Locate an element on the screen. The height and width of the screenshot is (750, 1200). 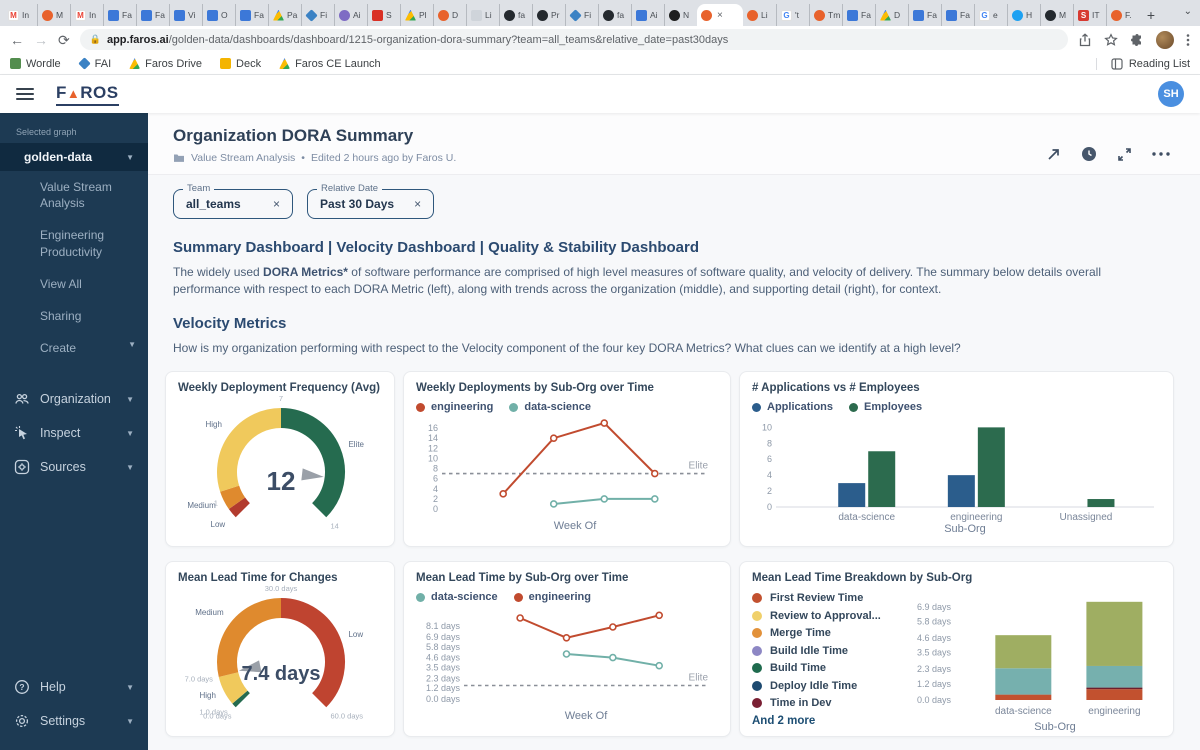
bookmark-item: Faros CE Launch is located at coordinates (330, 64).